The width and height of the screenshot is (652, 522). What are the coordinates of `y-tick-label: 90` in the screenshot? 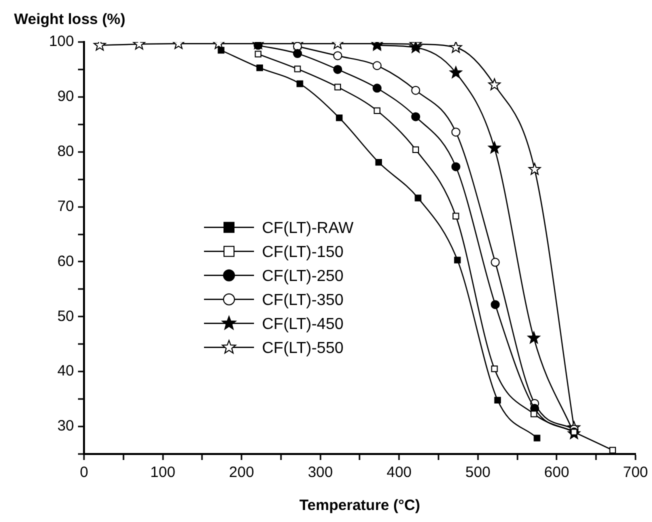 It's located at (65, 97).